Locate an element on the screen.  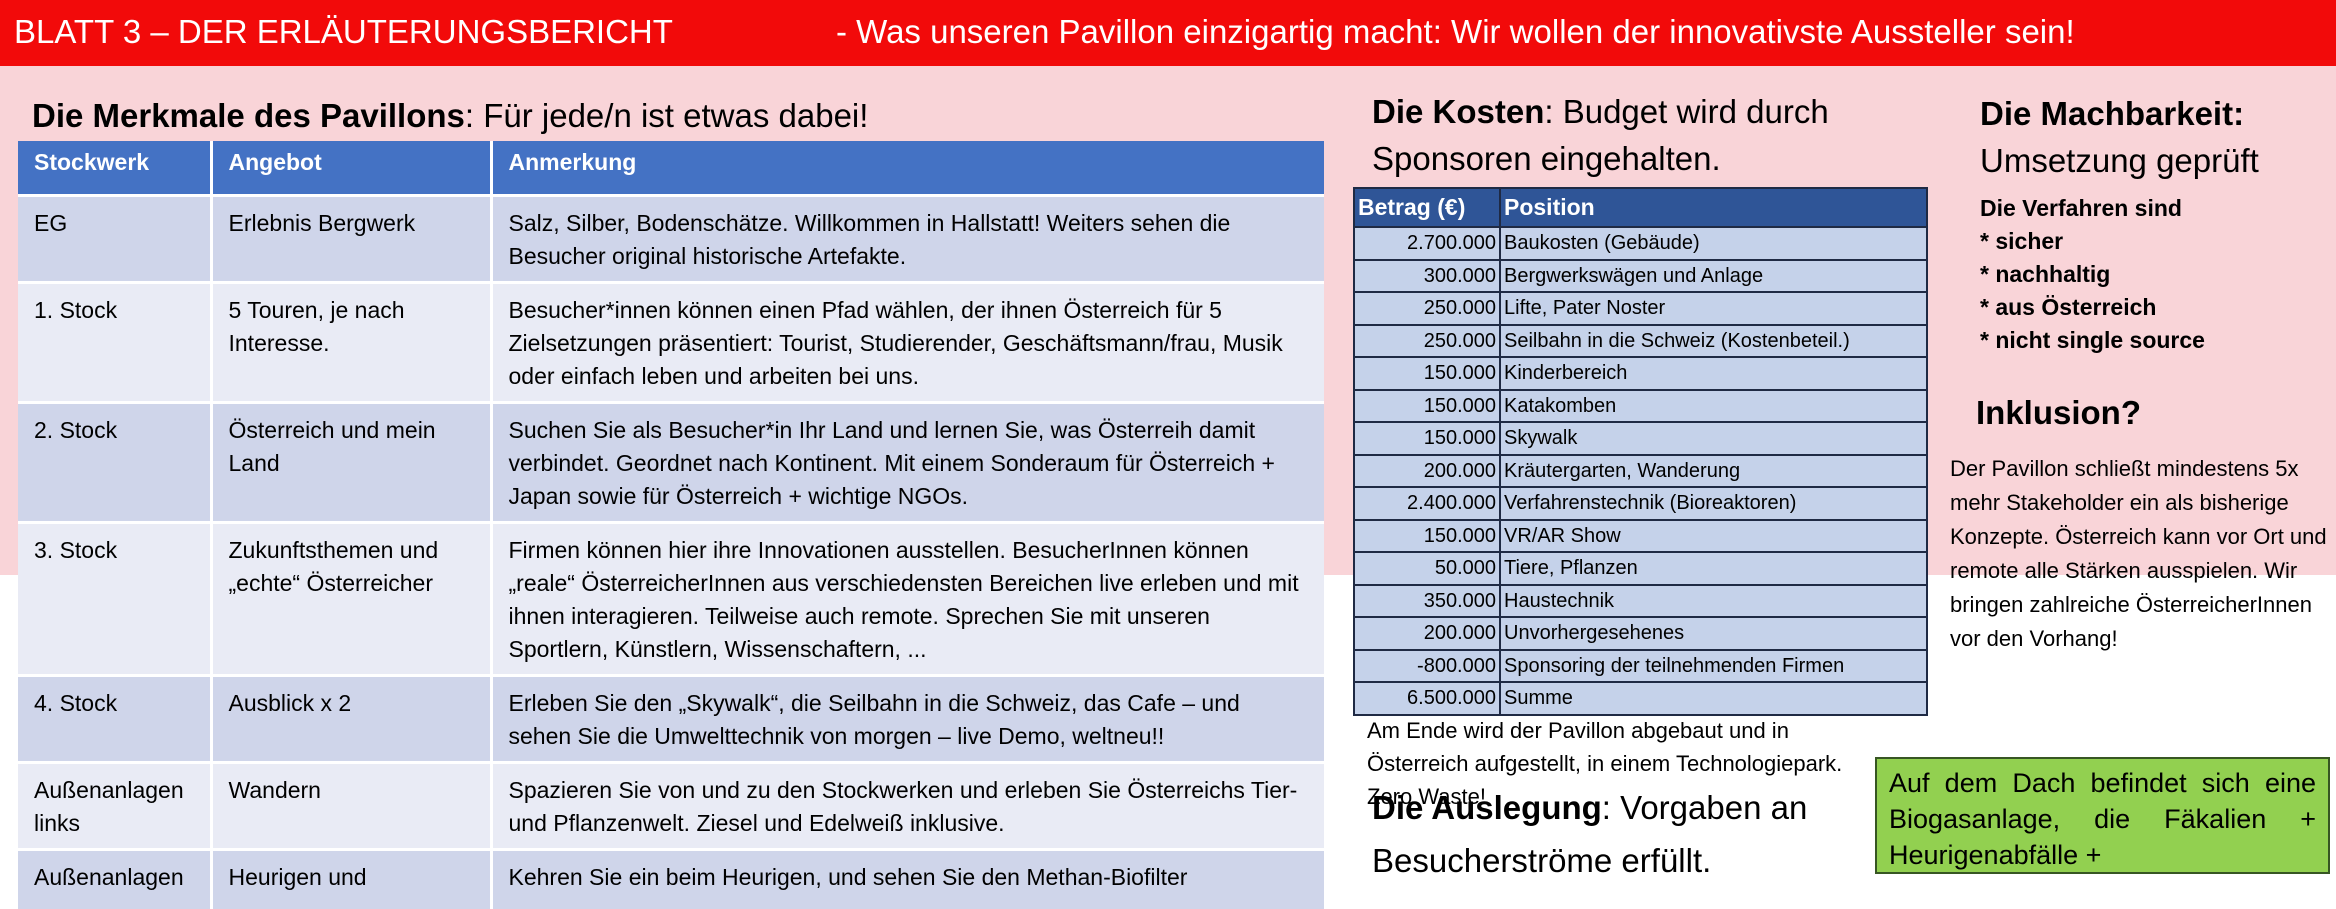
sheet-title: BLATT 3 – DER ERLÄUTERUNGSBERICHT is located at coordinates (343, 31).